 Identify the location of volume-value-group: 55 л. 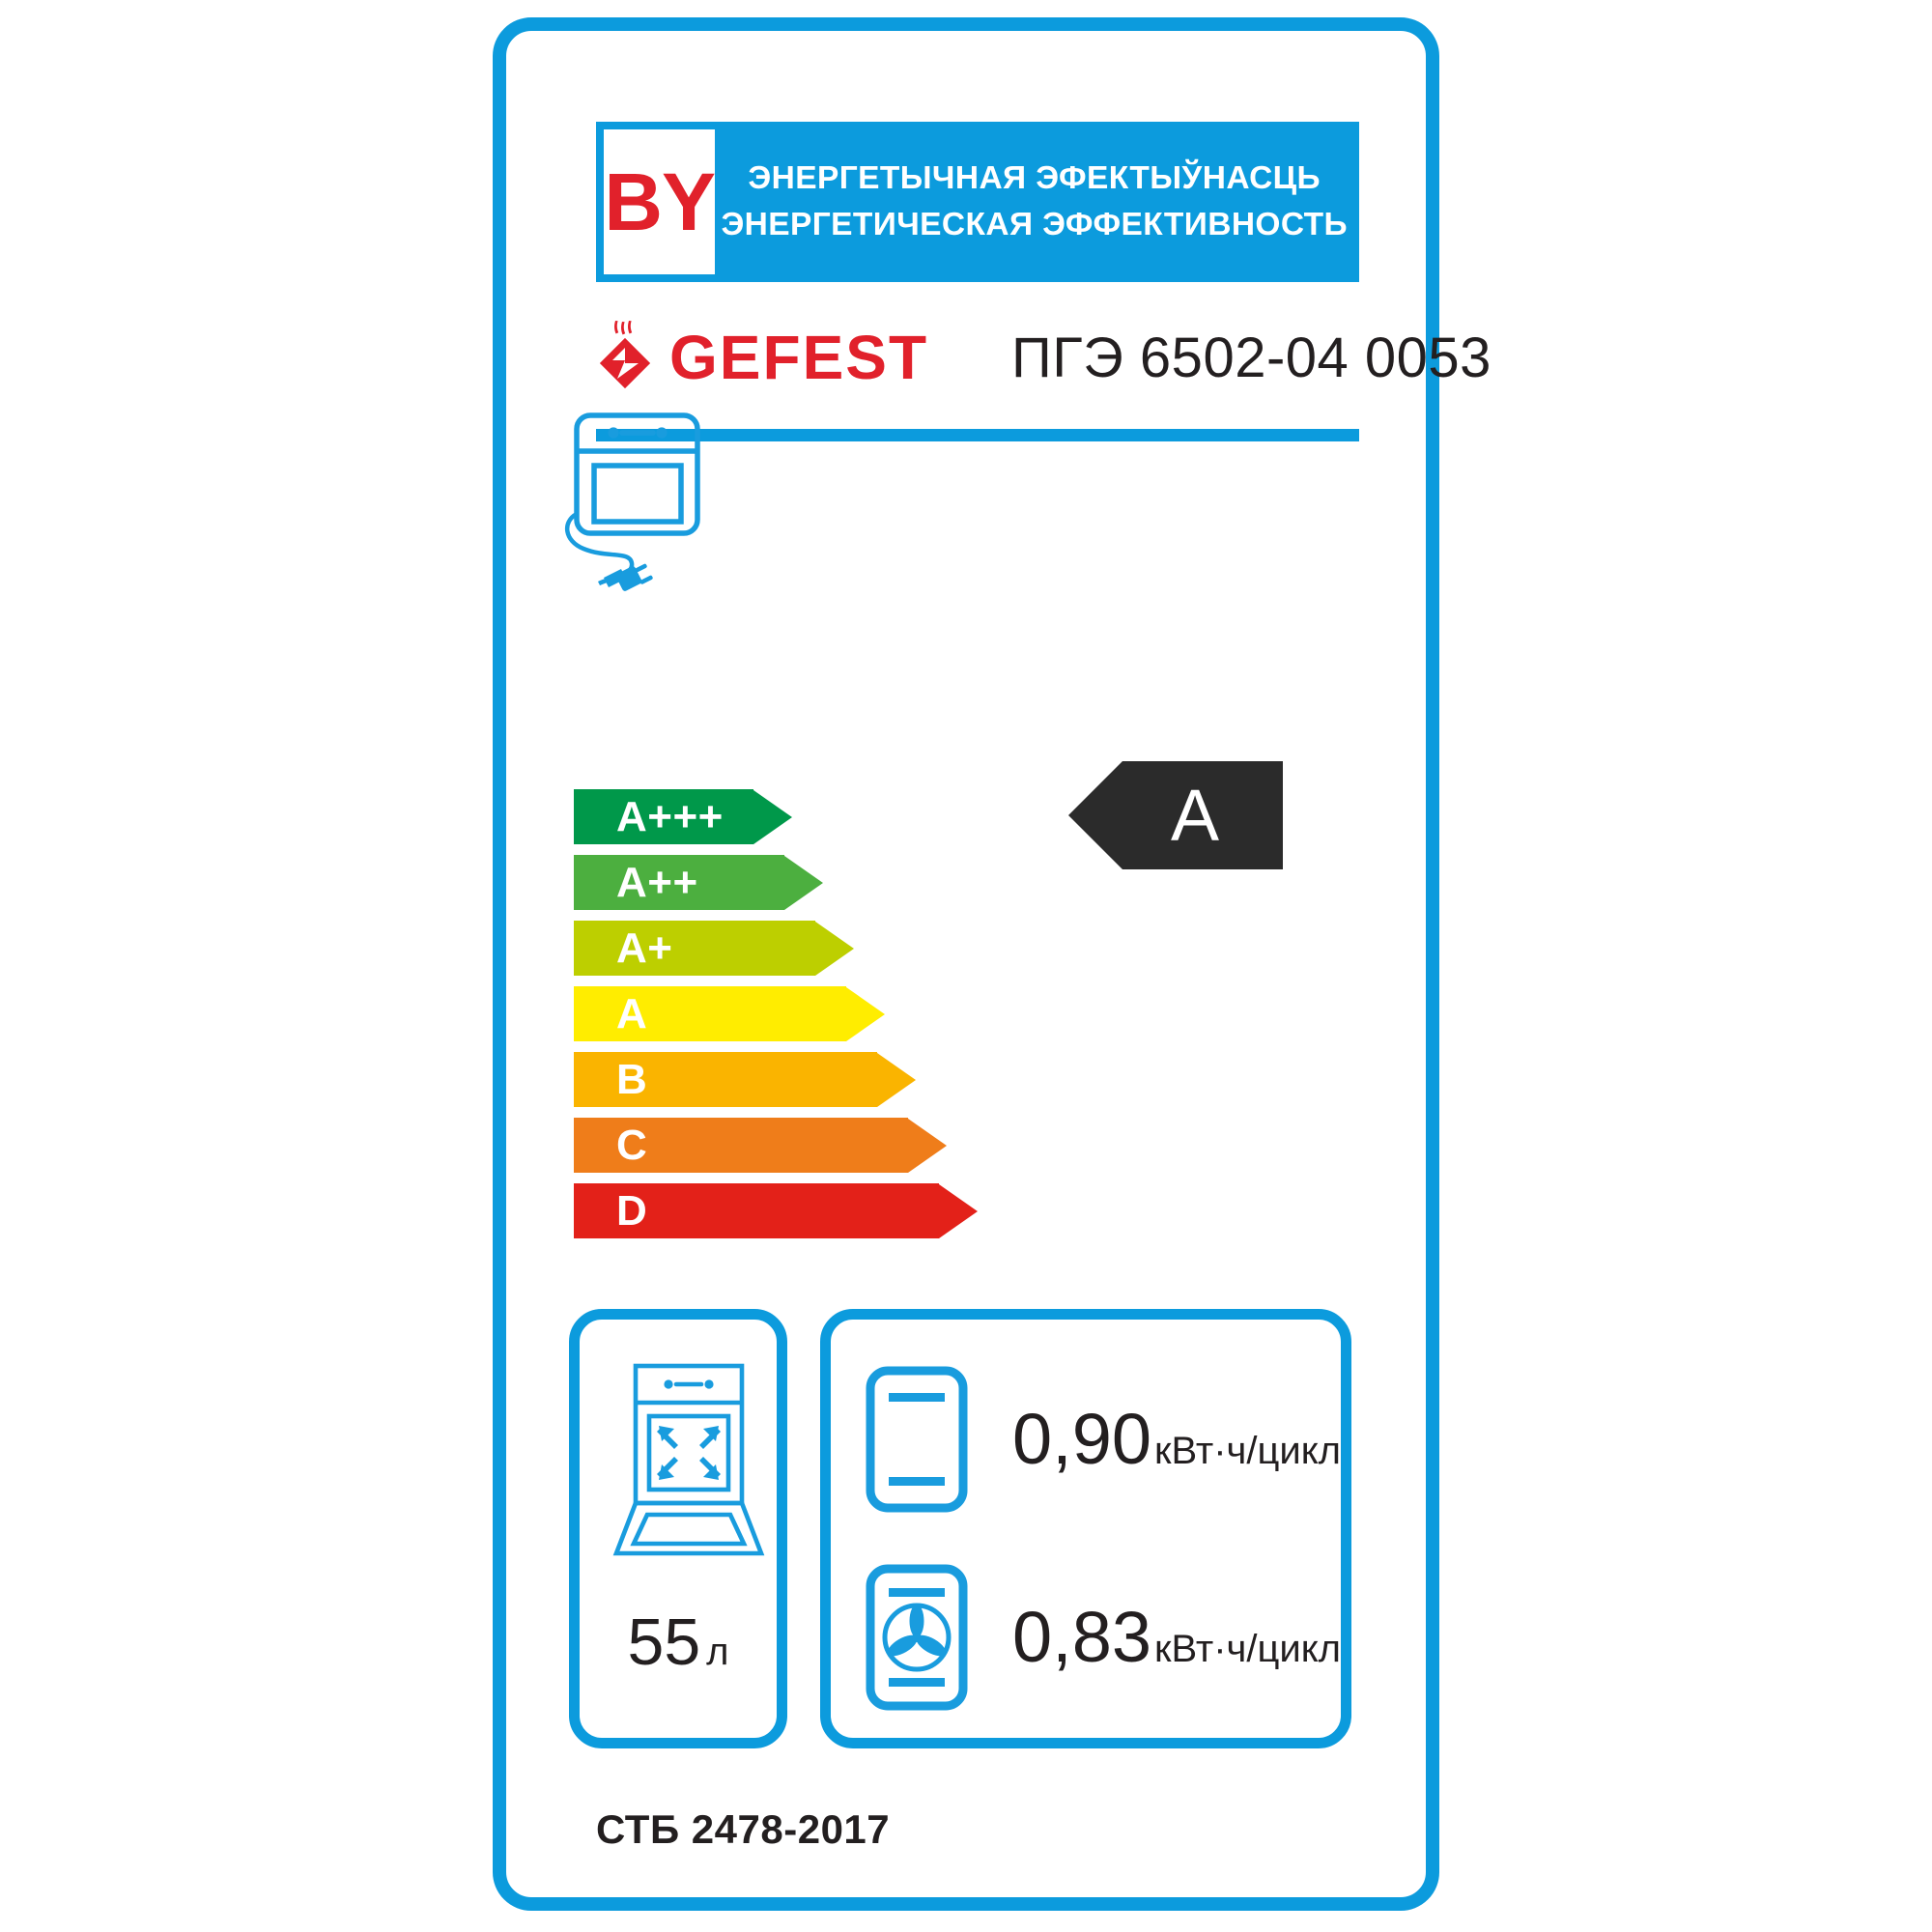
(678, 1642).